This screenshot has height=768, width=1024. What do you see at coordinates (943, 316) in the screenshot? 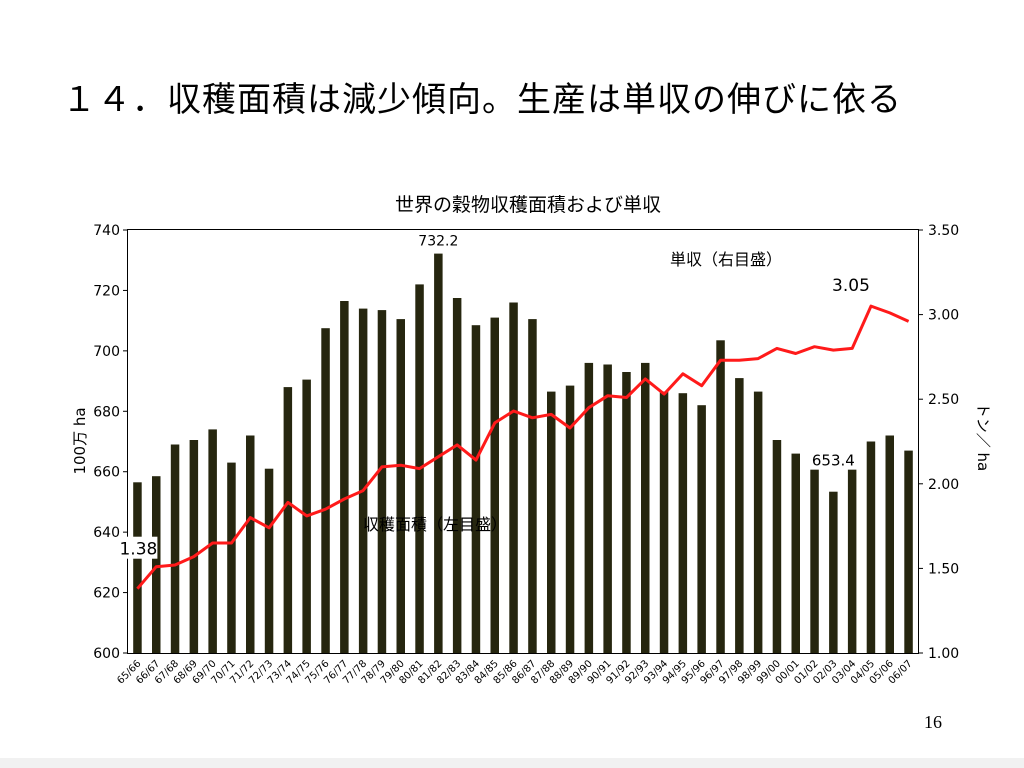
I see `right-tick-label: 3.00` at bounding box center [943, 316].